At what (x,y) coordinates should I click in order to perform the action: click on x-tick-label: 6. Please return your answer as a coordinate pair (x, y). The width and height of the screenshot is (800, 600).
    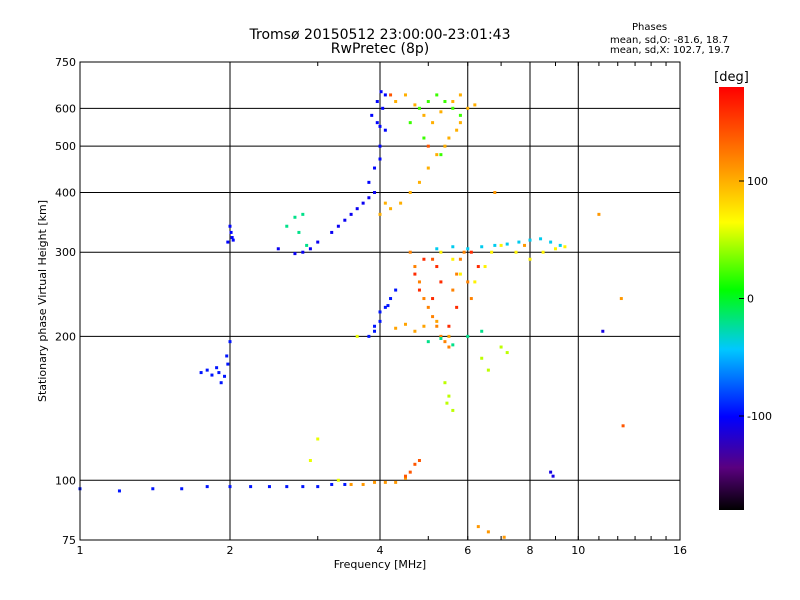
    Looking at the image, I should click on (467, 550).